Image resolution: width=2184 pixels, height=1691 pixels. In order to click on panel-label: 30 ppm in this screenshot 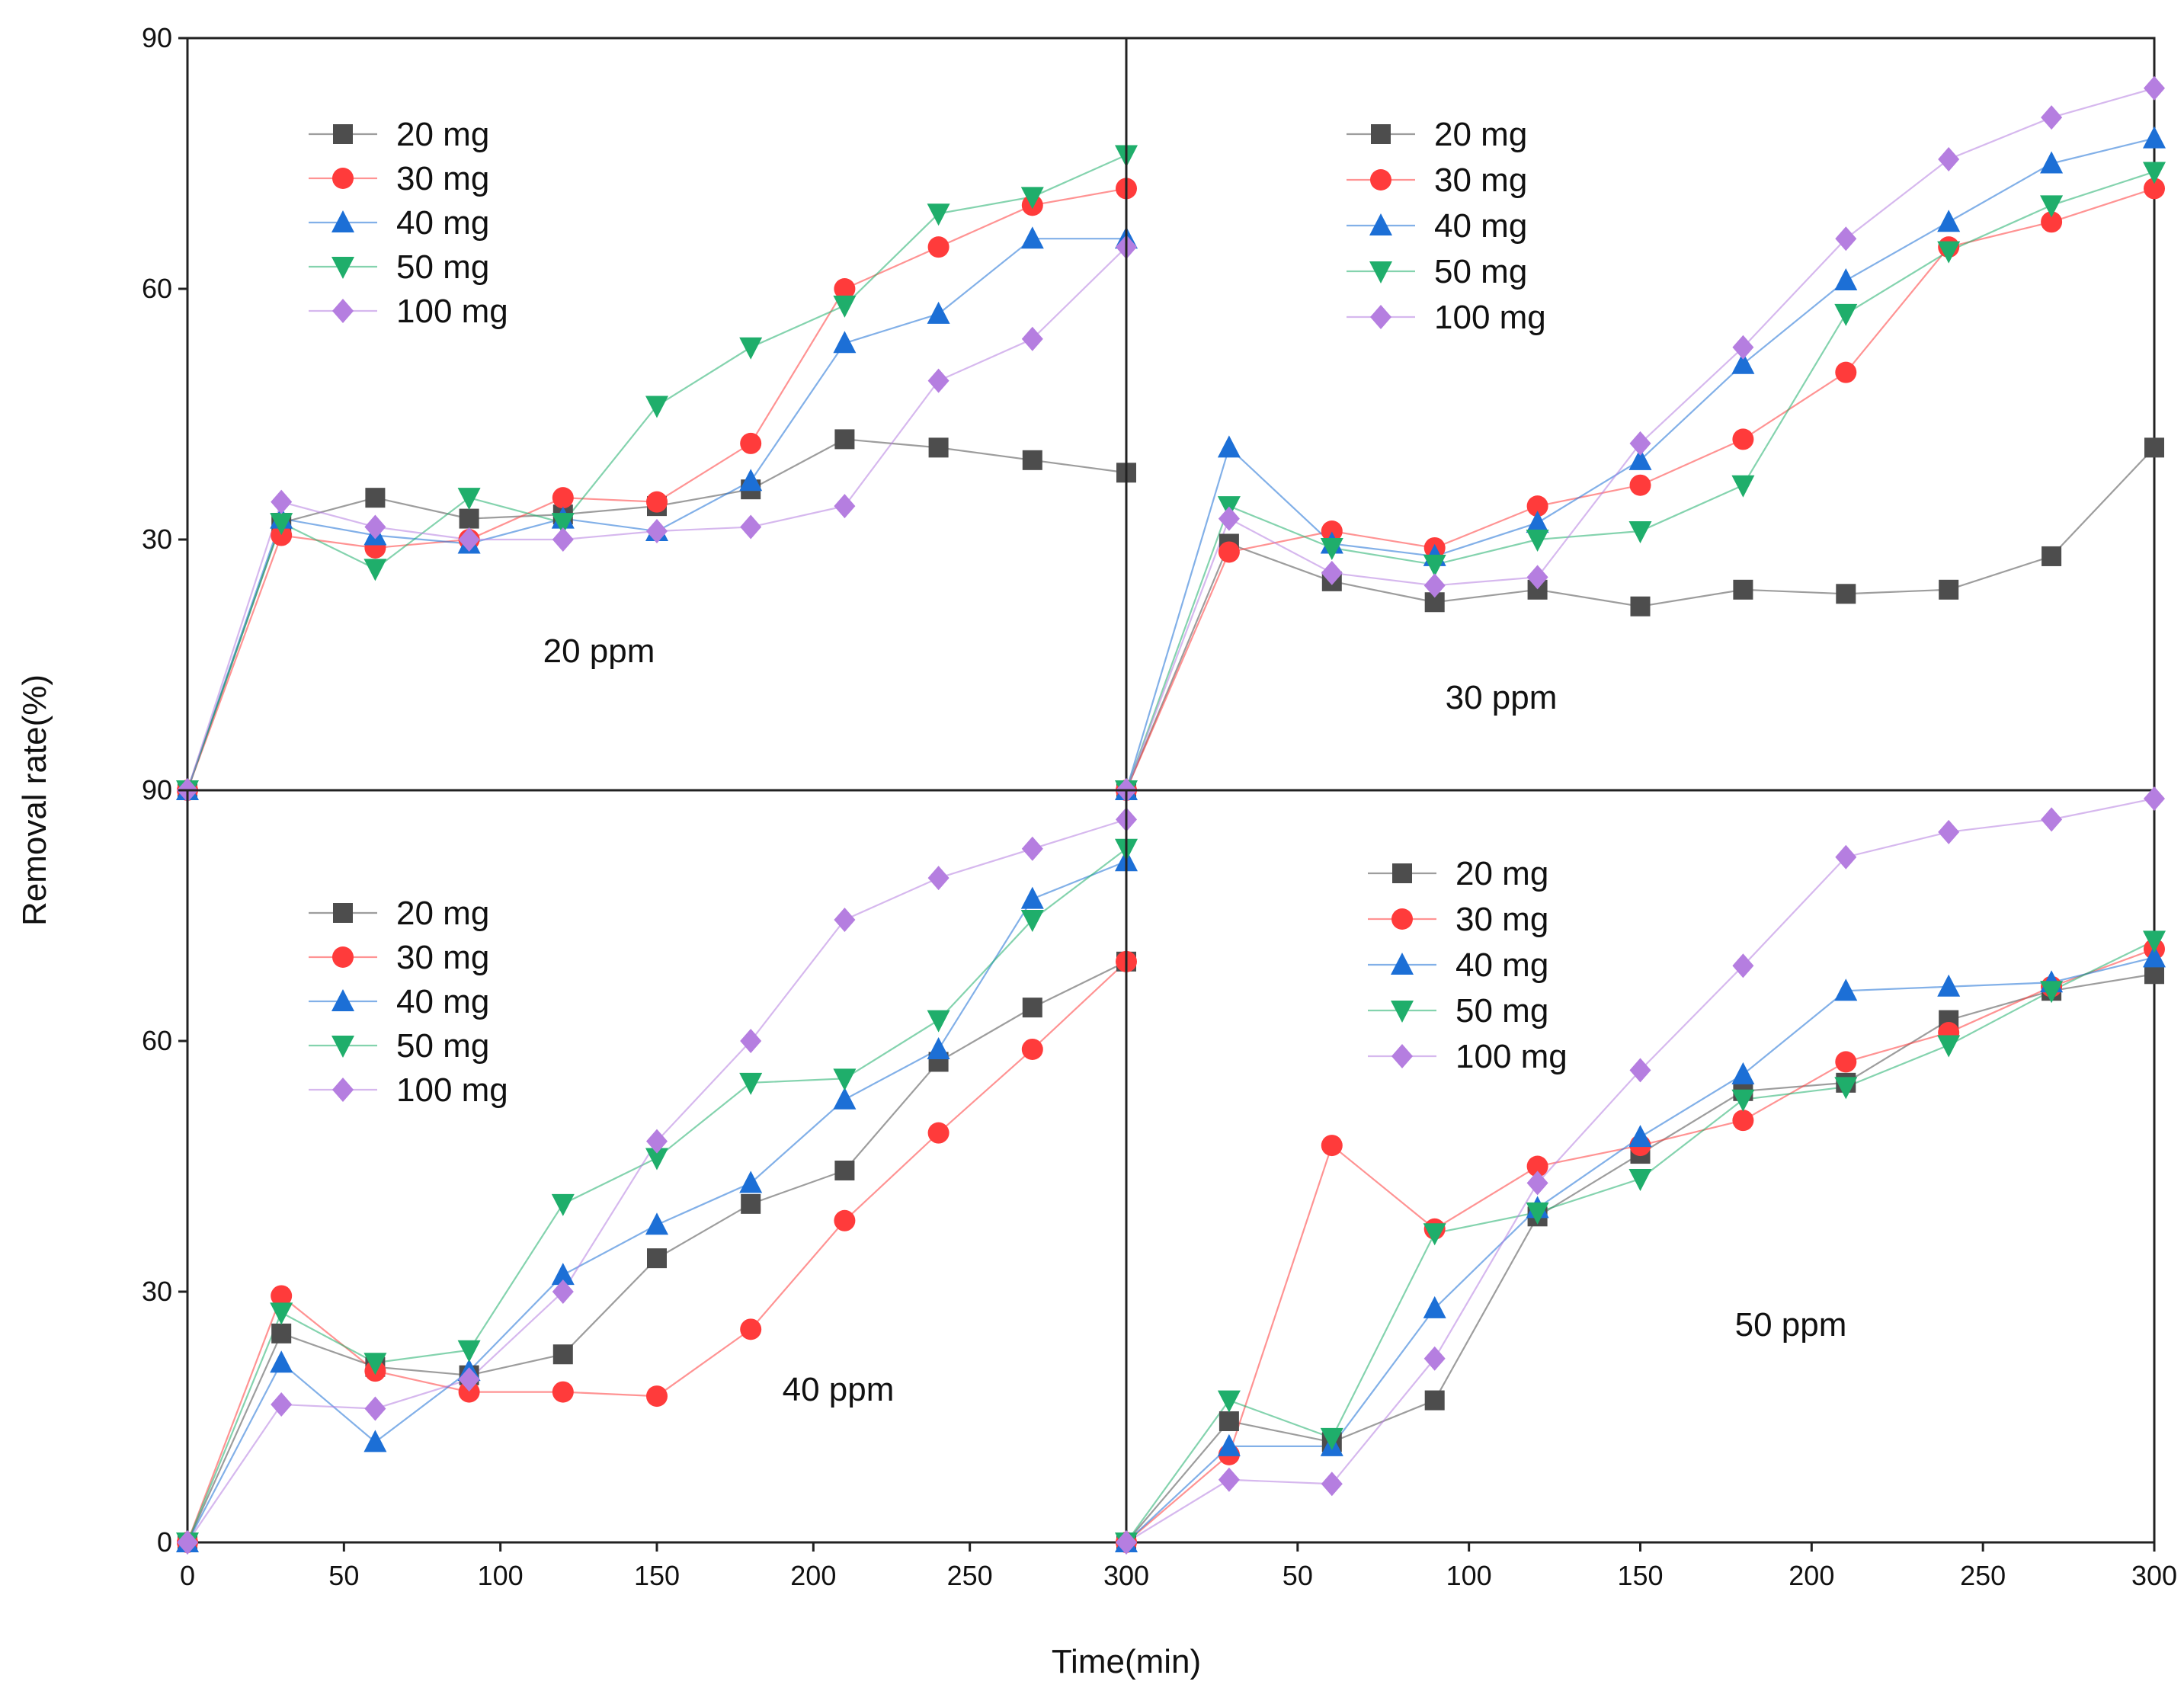, I will do `click(1502, 697)`.